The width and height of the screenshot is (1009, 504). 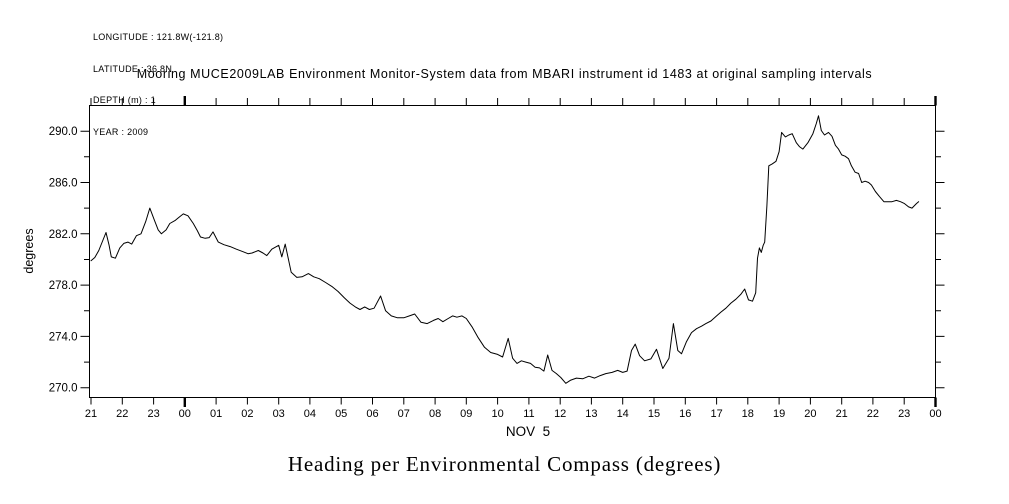 What do you see at coordinates (528, 431) in the screenshot?
I see `day-label: NOV 5` at bounding box center [528, 431].